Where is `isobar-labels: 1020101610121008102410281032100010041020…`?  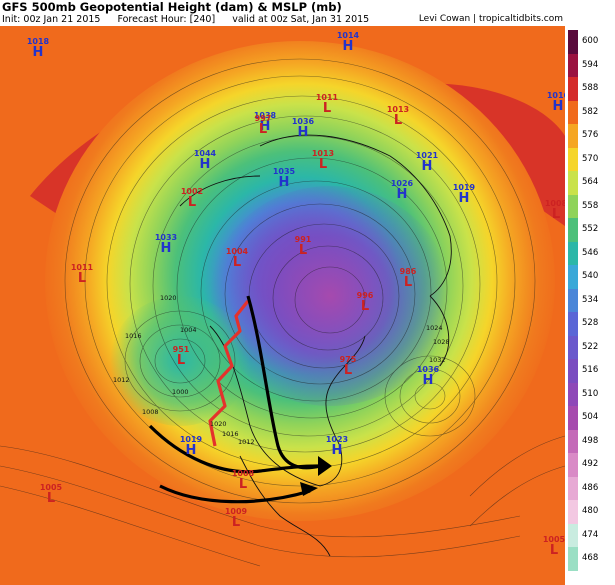 isobar-labels: 1020101610121008102410281032100010041020… is located at coordinates (281, 370).